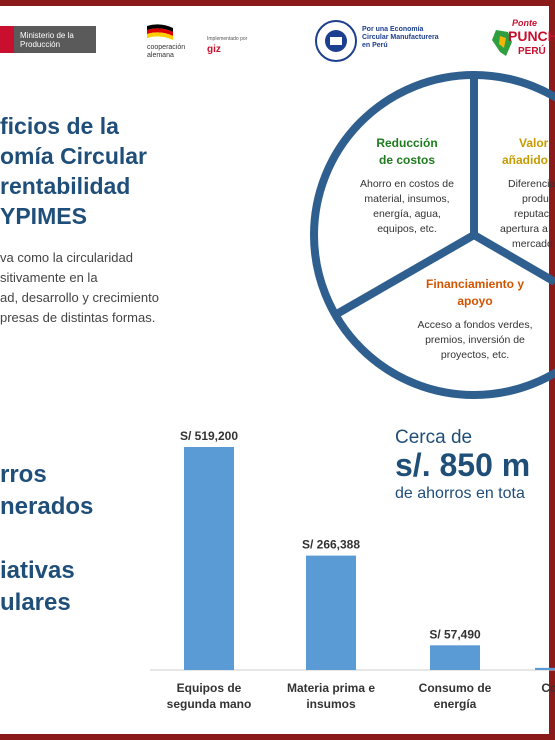 This screenshot has height=740, width=555. I want to click on peru-map-icon, so click(502, 43).